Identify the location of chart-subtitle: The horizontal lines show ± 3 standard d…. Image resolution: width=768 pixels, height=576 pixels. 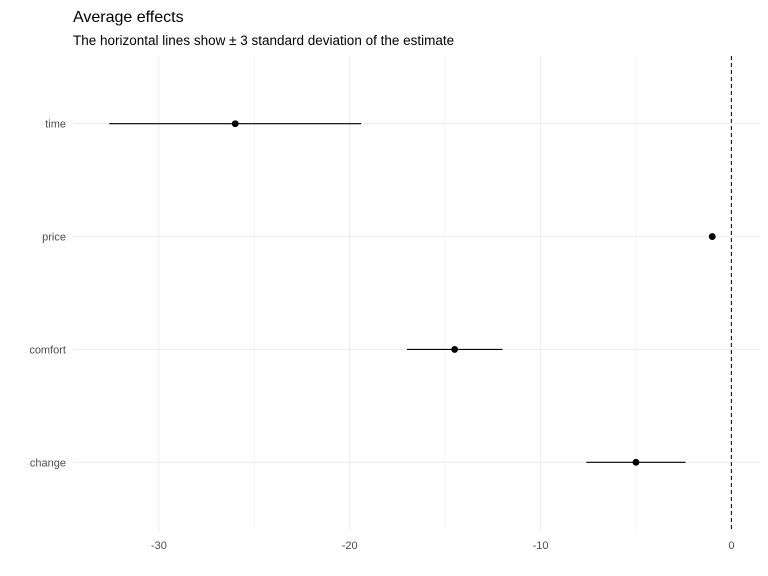
(263, 40).